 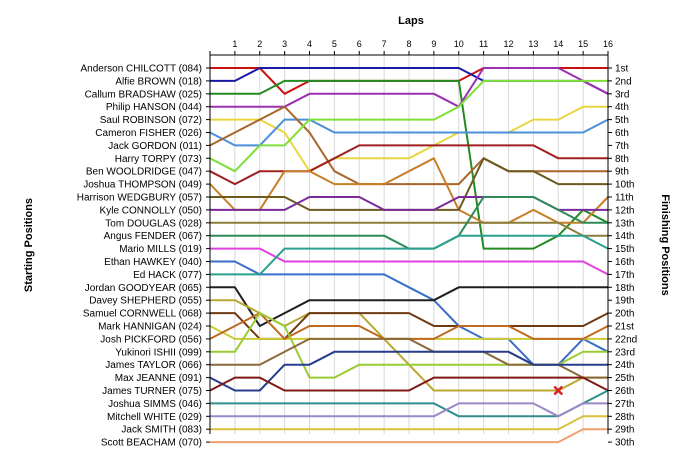 I want to click on finish-position-label: 17th, so click(x=624, y=275).